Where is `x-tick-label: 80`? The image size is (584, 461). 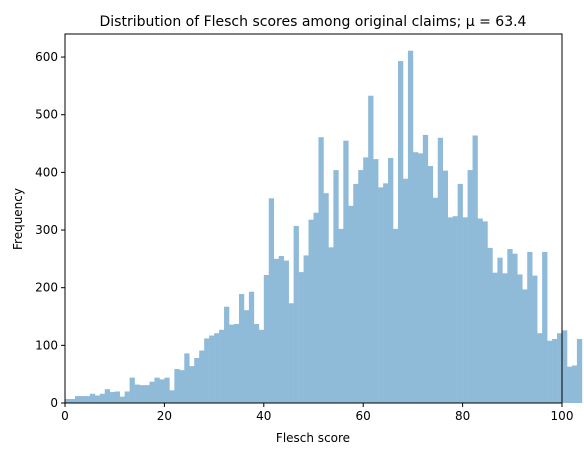 x-tick-label: 80 is located at coordinates (462, 416).